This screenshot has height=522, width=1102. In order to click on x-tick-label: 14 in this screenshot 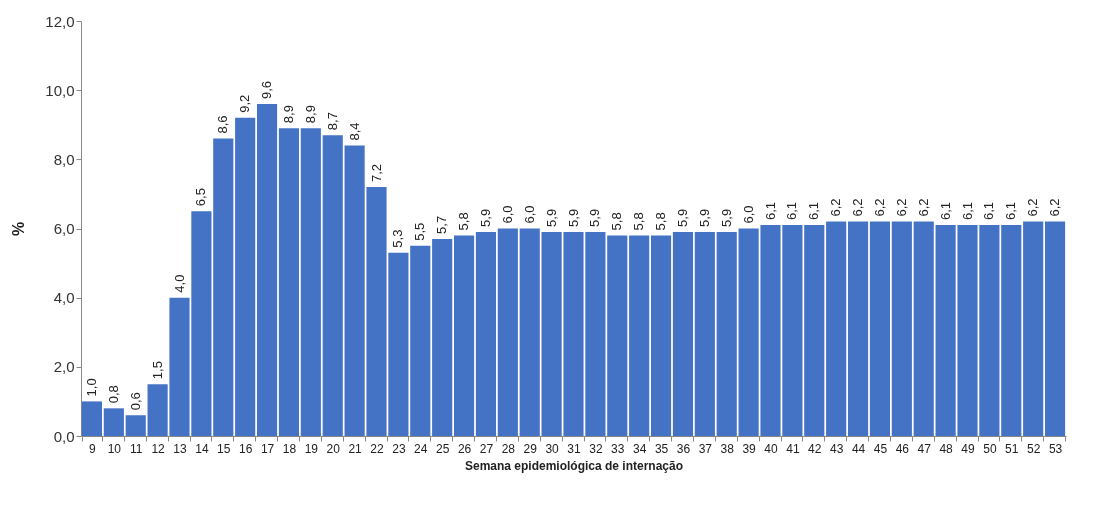, I will do `click(202, 448)`.